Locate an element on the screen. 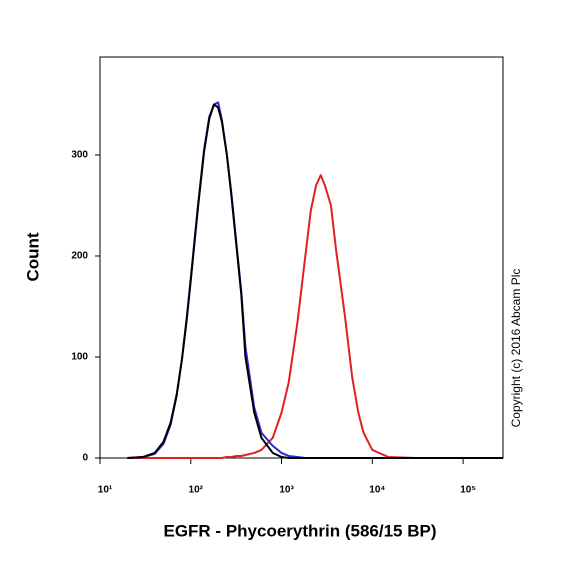 The height and width of the screenshot is (584, 584). y-tick-label: 0 is located at coordinates (85, 458).